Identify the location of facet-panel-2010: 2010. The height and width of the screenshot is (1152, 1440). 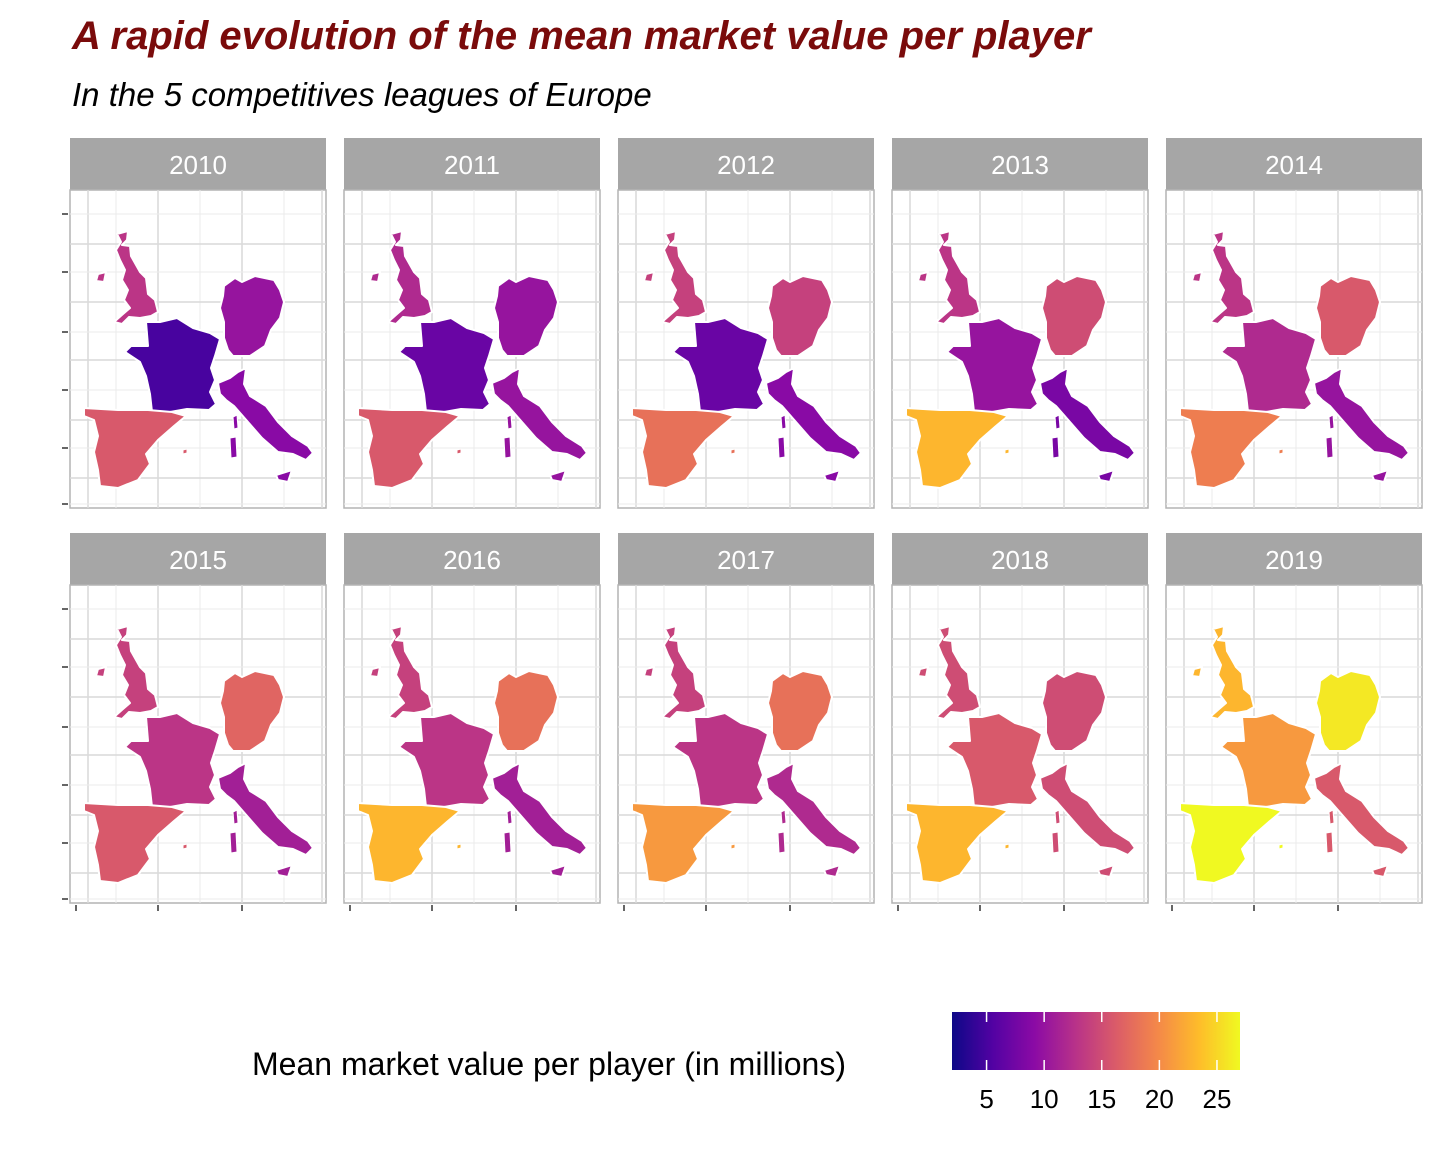
(194, 323).